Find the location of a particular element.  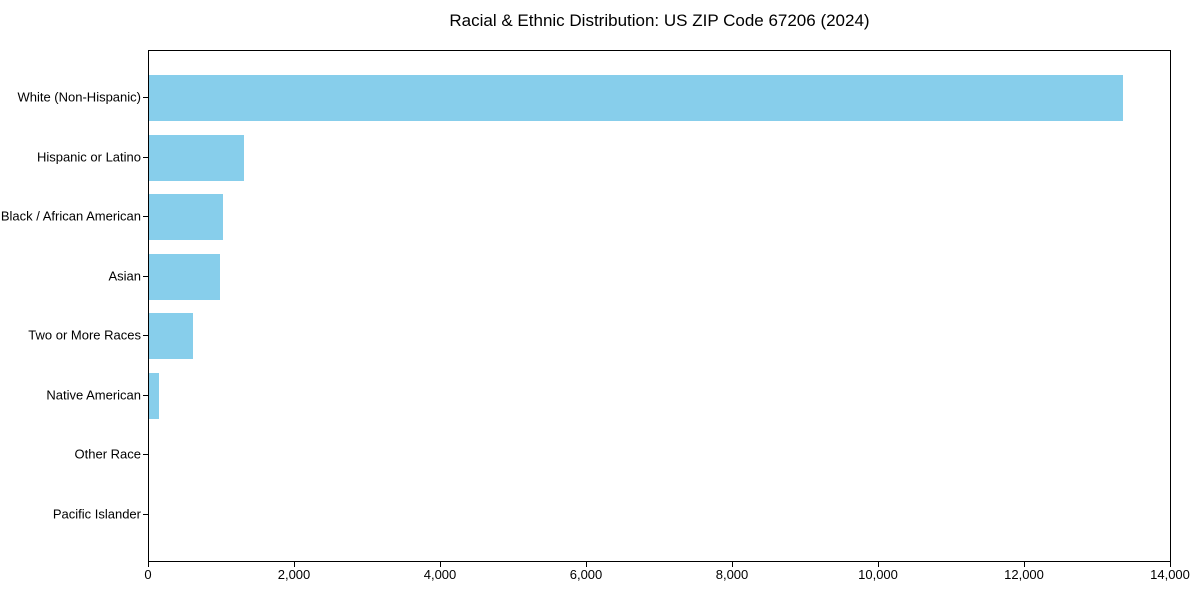

x-tick-label-4-000: 4,000 is located at coordinates (440, 574).